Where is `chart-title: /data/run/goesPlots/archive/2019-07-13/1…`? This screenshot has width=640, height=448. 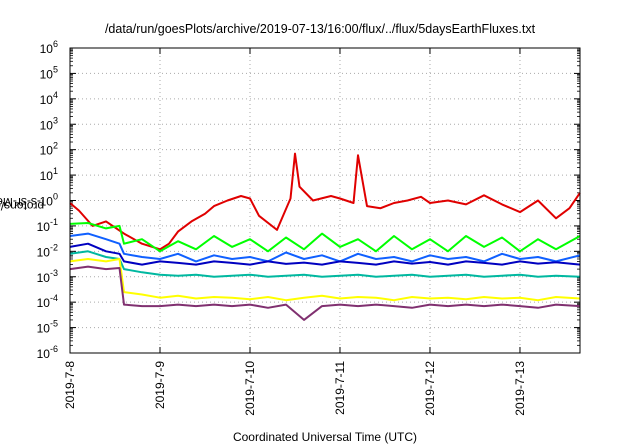 chart-title: /data/run/goesPlots/archive/2019-07-13/1… is located at coordinates (320, 29).